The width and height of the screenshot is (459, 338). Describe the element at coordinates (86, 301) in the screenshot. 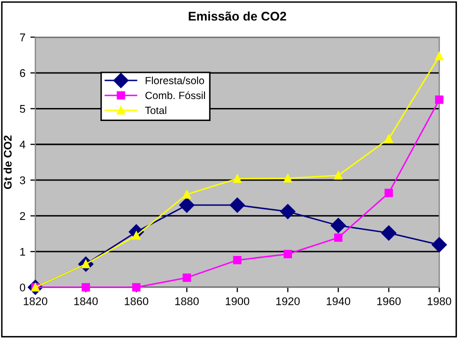

I see `x-tick-label: 1840` at that location.